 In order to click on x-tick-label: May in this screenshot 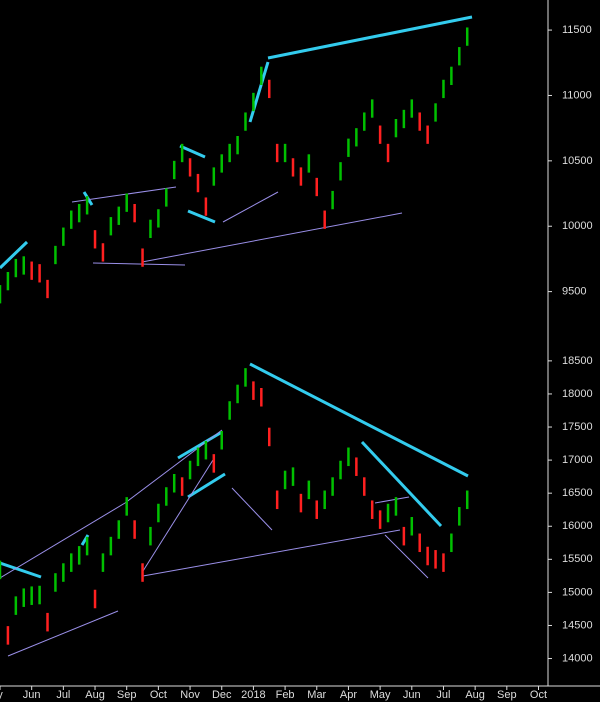, I will do `click(380, 695)`.